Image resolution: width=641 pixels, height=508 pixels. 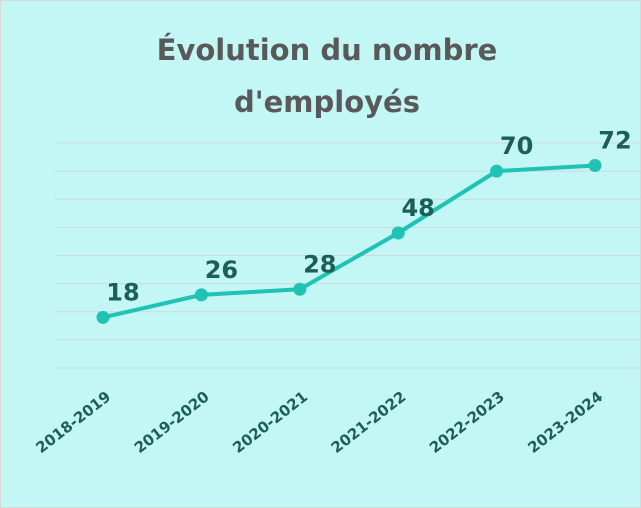 What do you see at coordinates (327, 102) in the screenshot?
I see `chart-title: d'employés` at bounding box center [327, 102].